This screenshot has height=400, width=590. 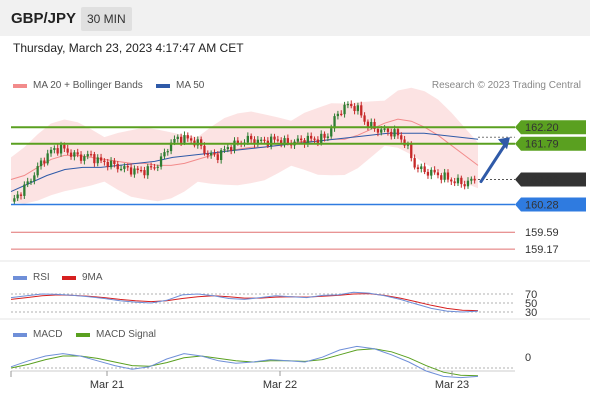 What do you see at coordinates (41, 277) in the screenshot?
I see `rsi-legend-label: RSI` at bounding box center [41, 277].